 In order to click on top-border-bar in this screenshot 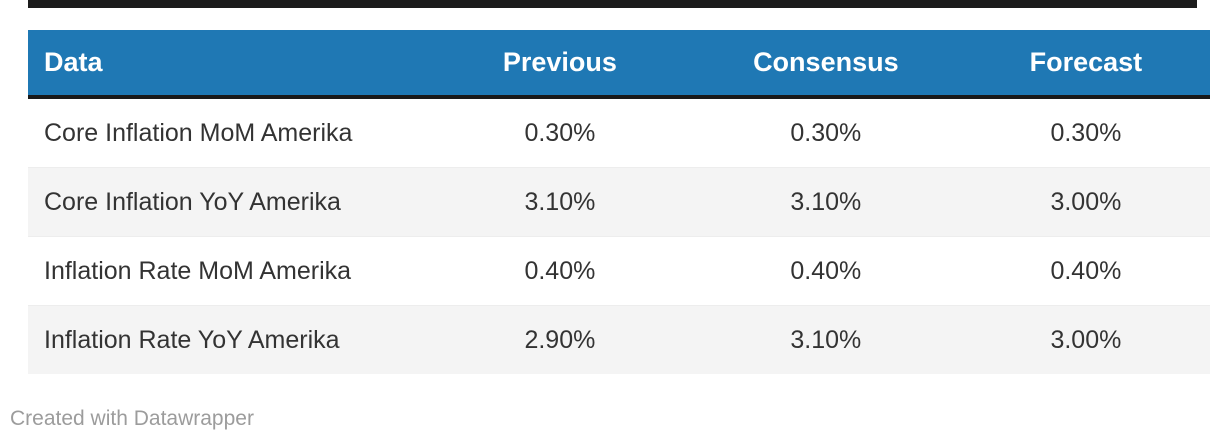, I will do `click(612, 4)`.